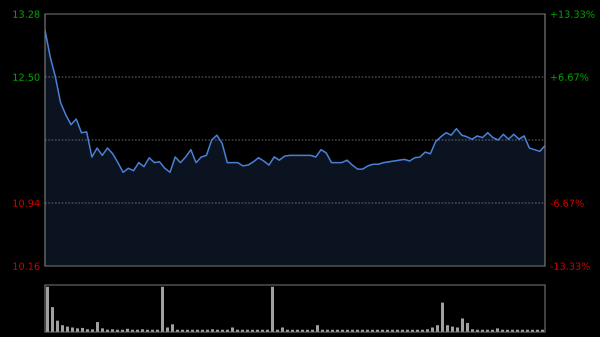  What do you see at coordinates (567, 203) in the screenshot?
I see `y2-tick-label: -6.67%` at bounding box center [567, 203].